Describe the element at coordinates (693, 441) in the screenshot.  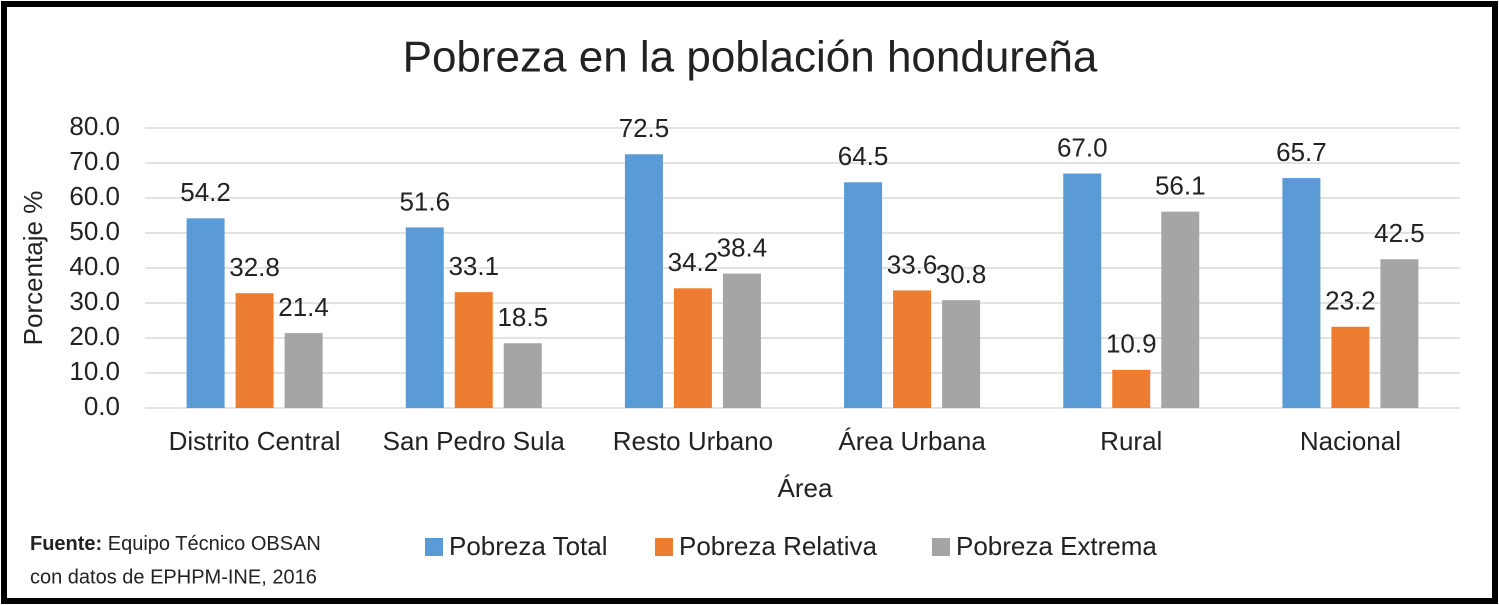
I see `x-tick-label: Resto Urbano` at that location.